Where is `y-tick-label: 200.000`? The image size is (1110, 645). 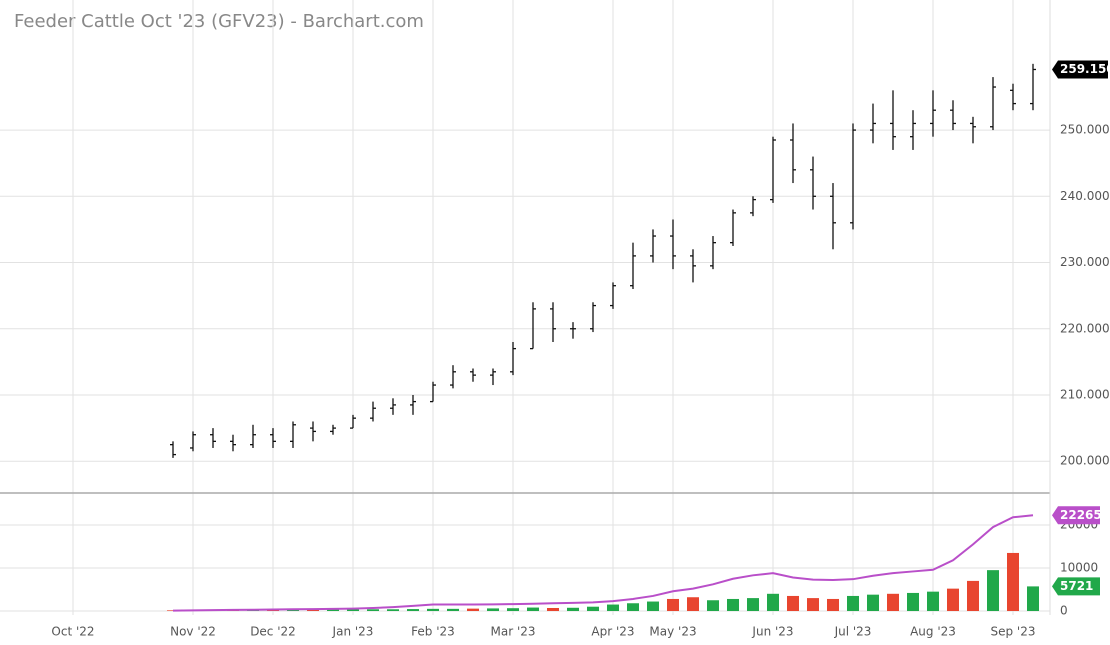 y-tick-label: 200.000 is located at coordinates (1085, 461).